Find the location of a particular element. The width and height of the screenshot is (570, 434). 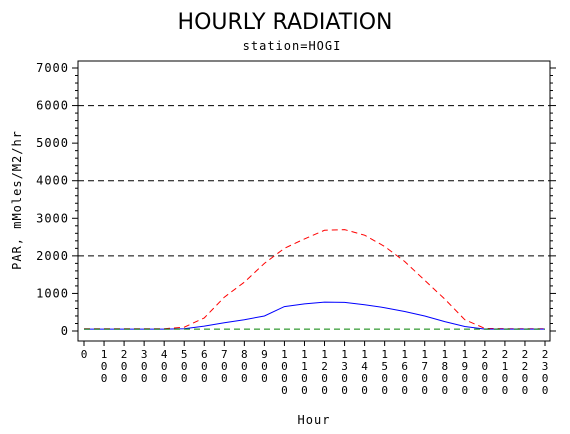

y-tick-label: 0 is located at coordinates (65, 331).